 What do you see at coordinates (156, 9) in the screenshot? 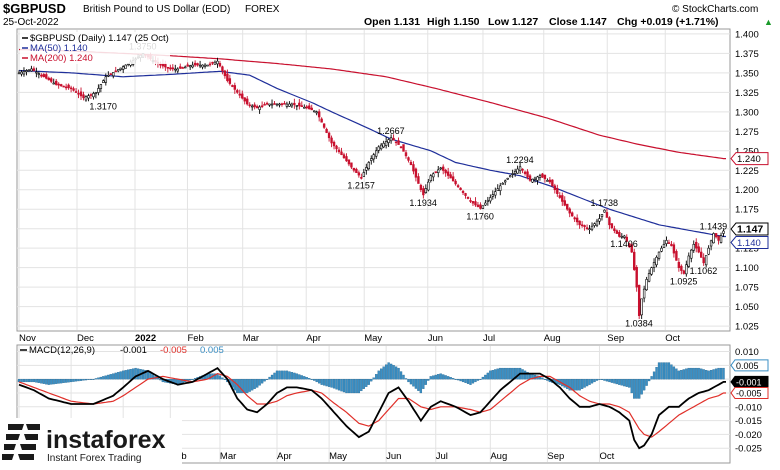
I see `instrument-name: British Pound to US Dollar (EOD)` at bounding box center [156, 9].